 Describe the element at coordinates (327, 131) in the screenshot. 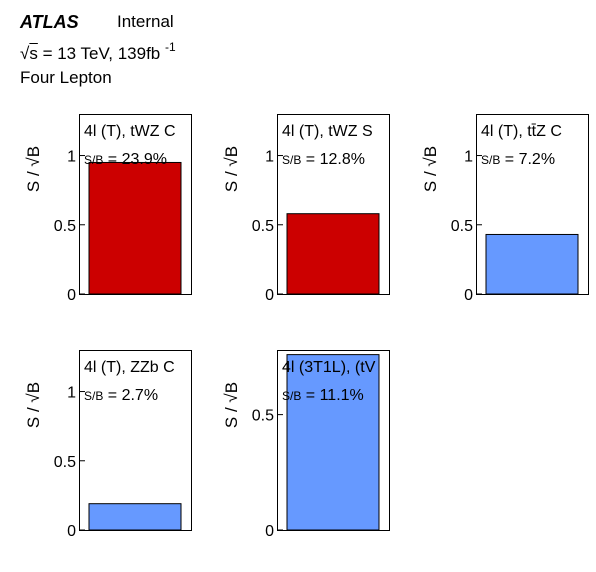

I see `panel-title: 4l (T), tWZ S` at that location.